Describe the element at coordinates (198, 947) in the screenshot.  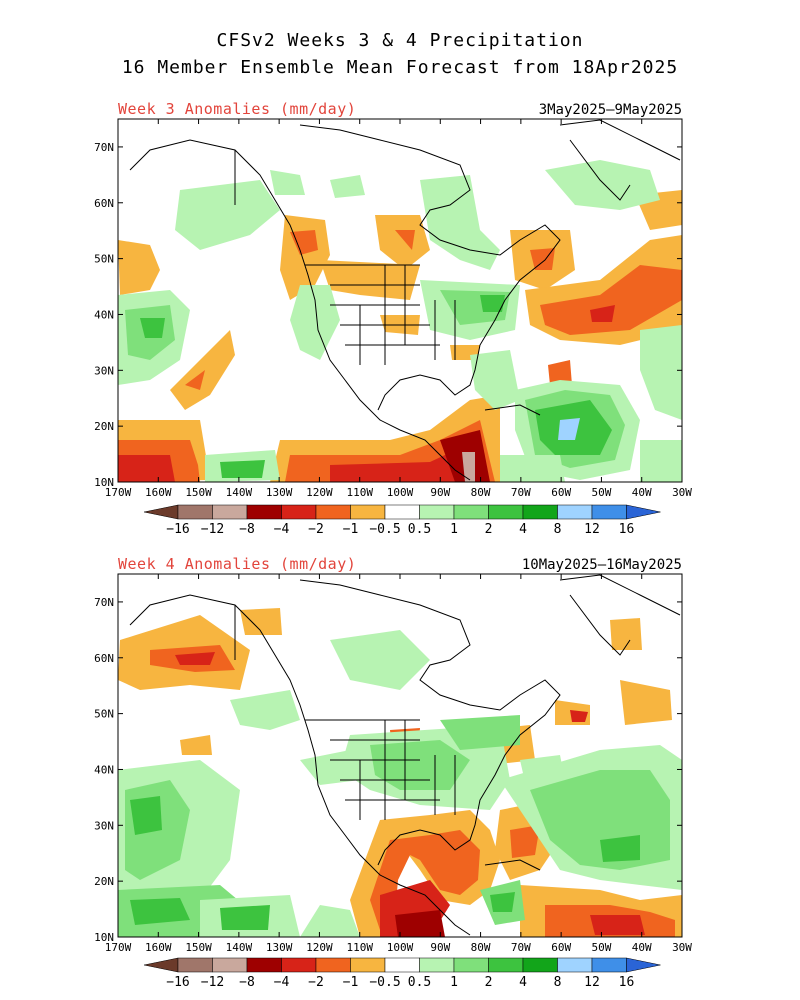
I see `lon-label: 150W` at that location.